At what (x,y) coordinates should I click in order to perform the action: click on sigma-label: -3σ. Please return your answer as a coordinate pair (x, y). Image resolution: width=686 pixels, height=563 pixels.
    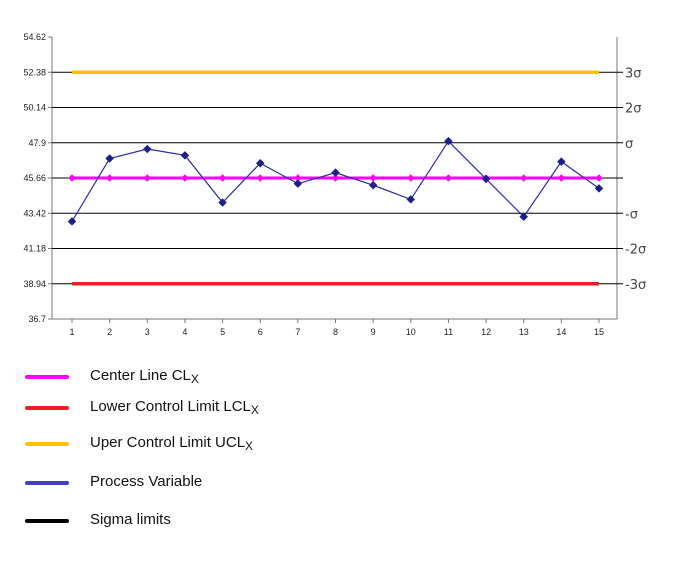
    Looking at the image, I should click on (635, 285).